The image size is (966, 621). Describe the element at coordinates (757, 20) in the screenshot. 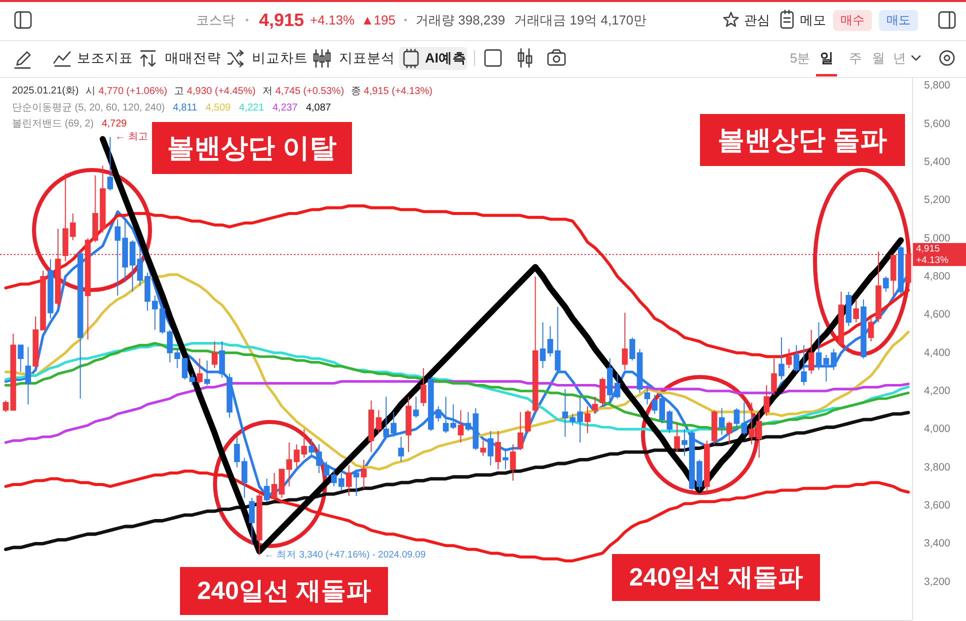

I see `text: 관심` at that location.